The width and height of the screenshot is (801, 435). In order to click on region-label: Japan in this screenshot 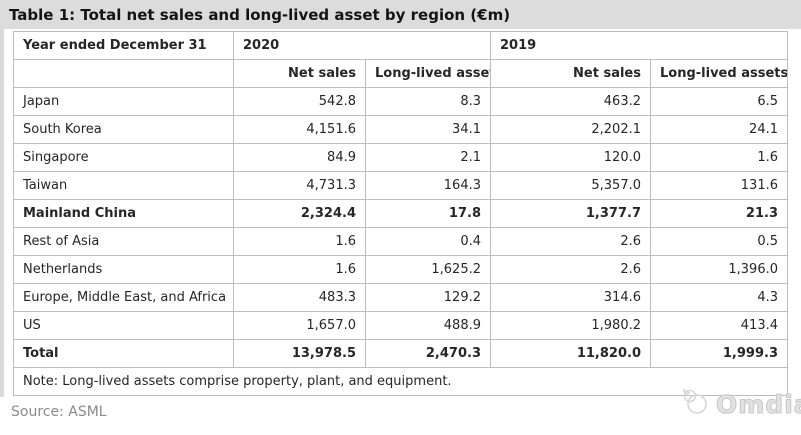, I will do `click(123, 101)`.